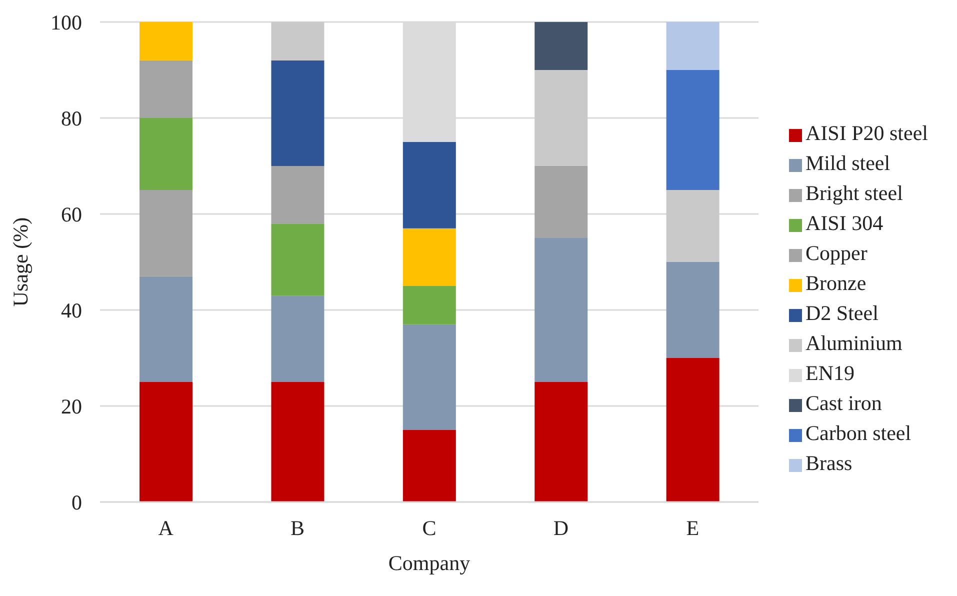  What do you see at coordinates (71, 406) in the screenshot?
I see `y-tick-label: 20` at bounding box center [71, 406].